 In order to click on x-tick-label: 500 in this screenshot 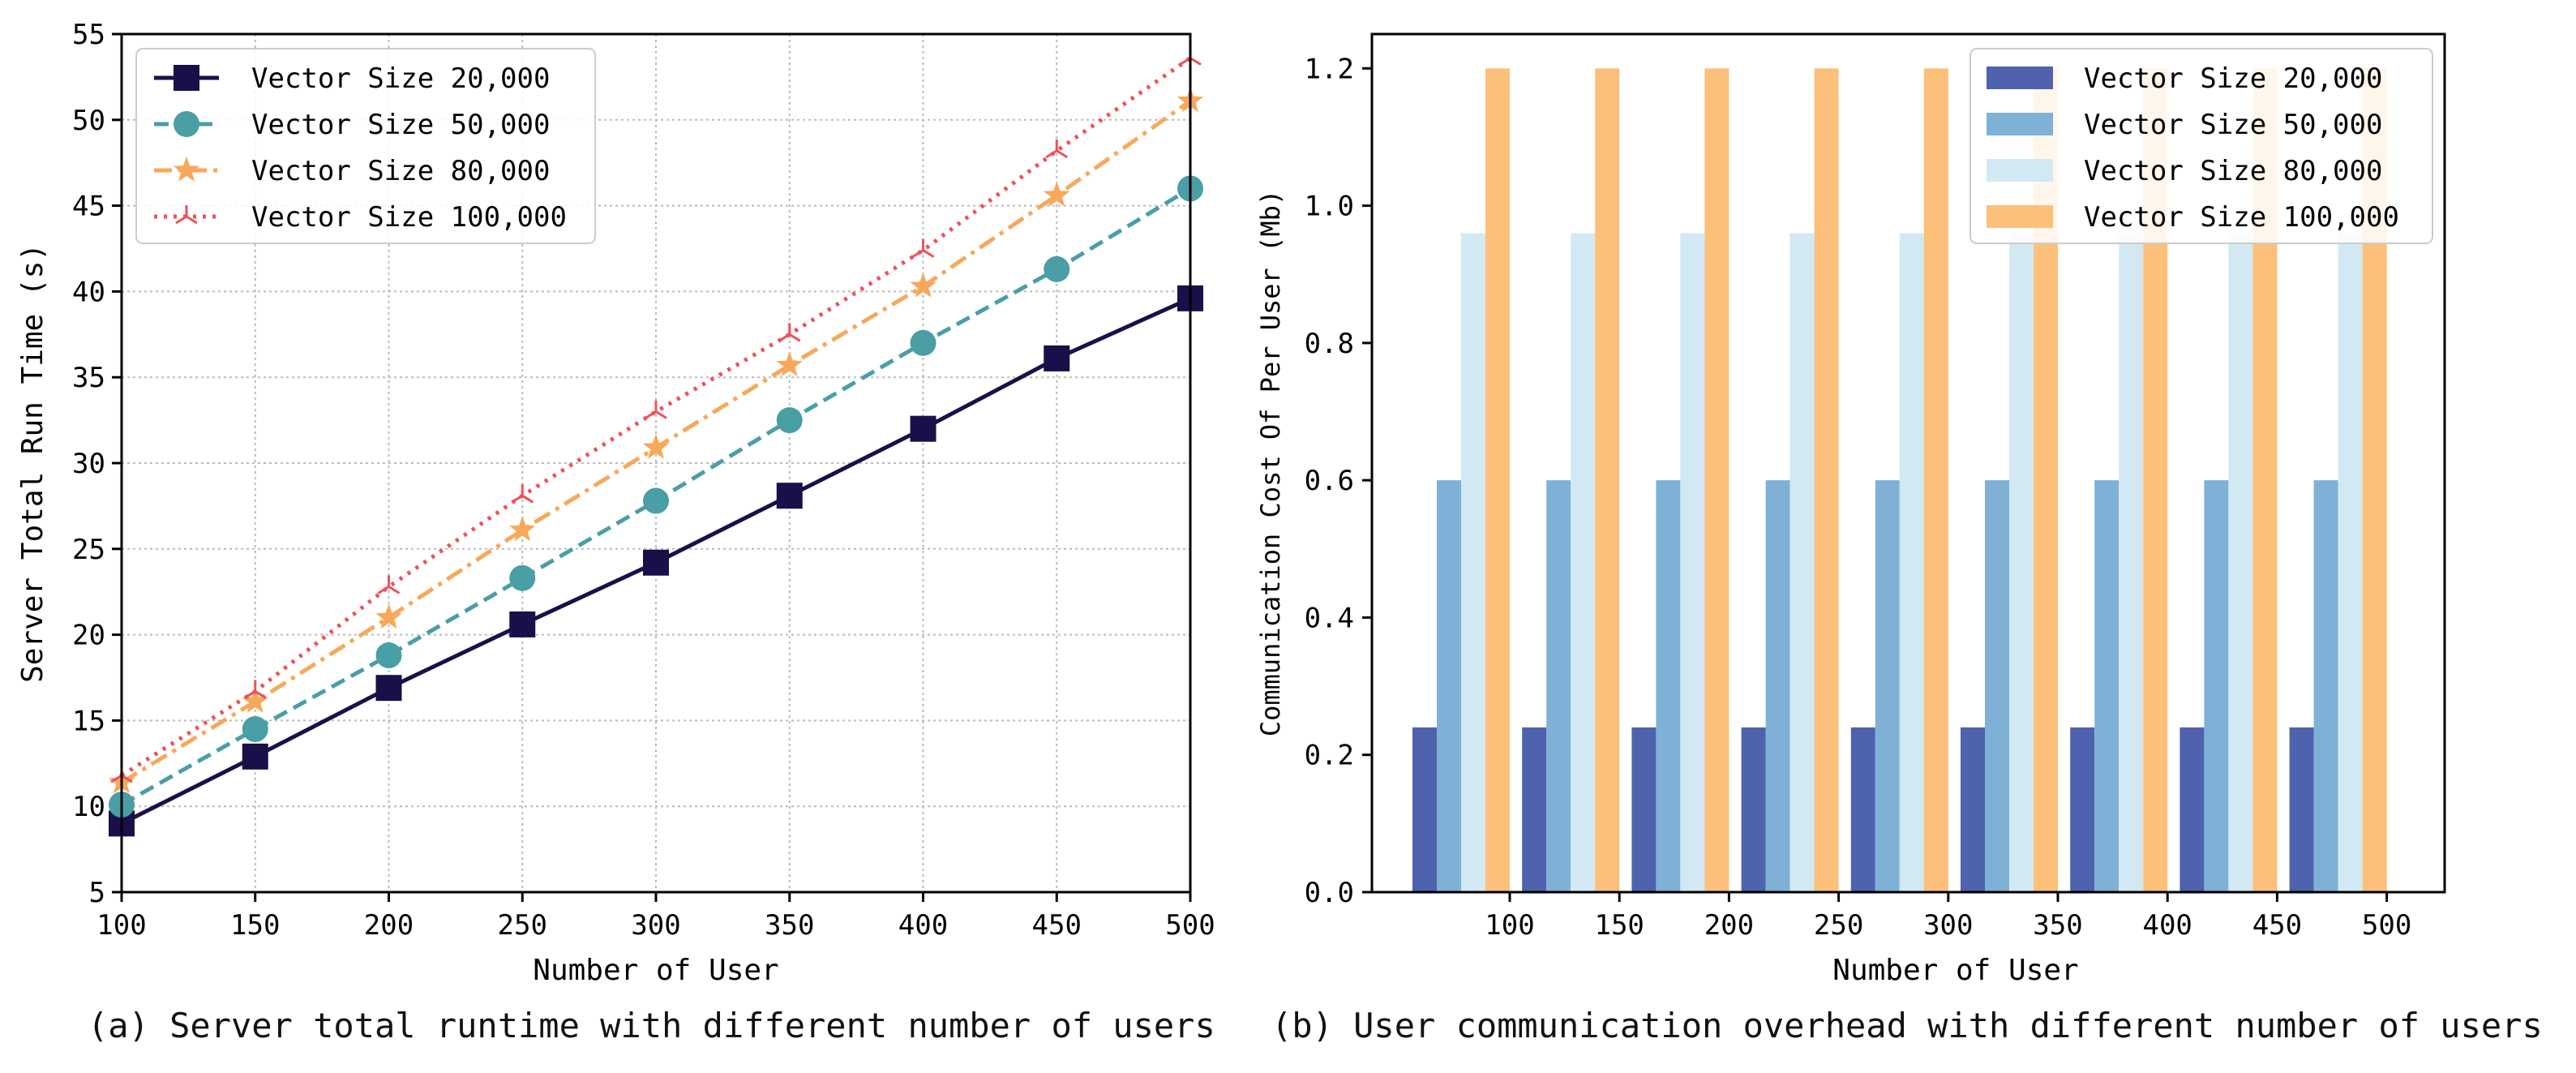, I will do `click(2386, 925)`.